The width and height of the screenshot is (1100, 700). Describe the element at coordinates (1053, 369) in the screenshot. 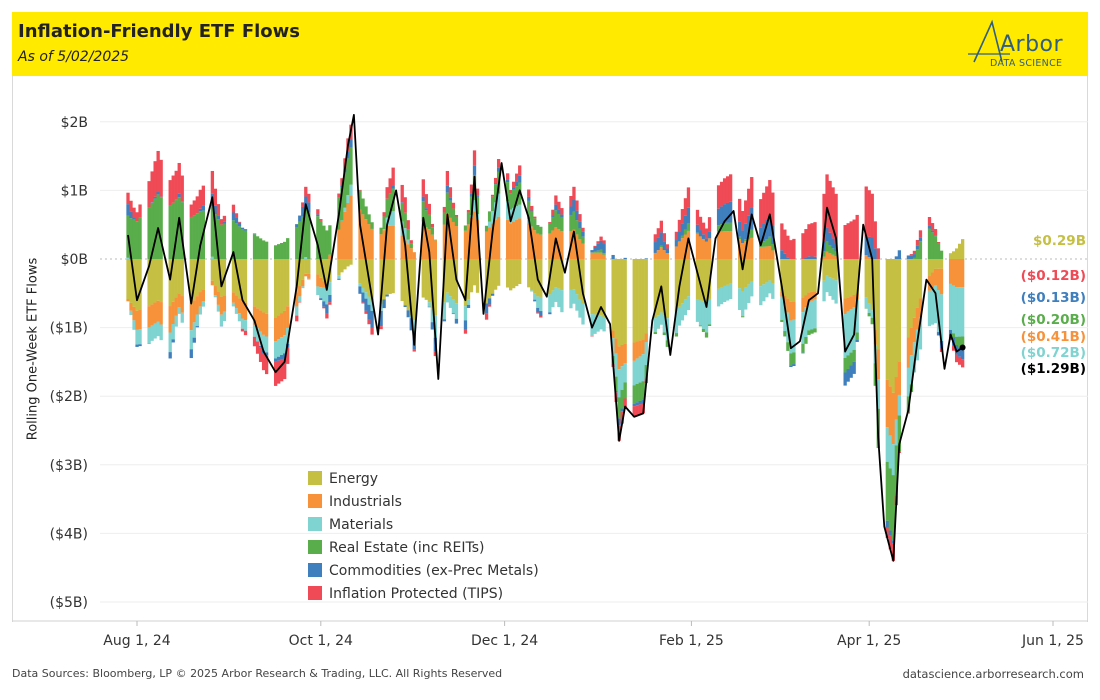

I see `end-label: ($1.29B)` at that location.